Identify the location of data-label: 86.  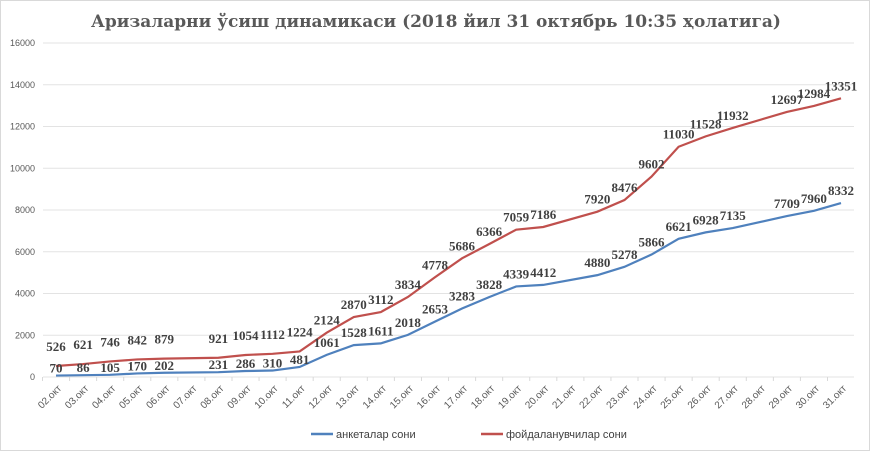
(84, 367).